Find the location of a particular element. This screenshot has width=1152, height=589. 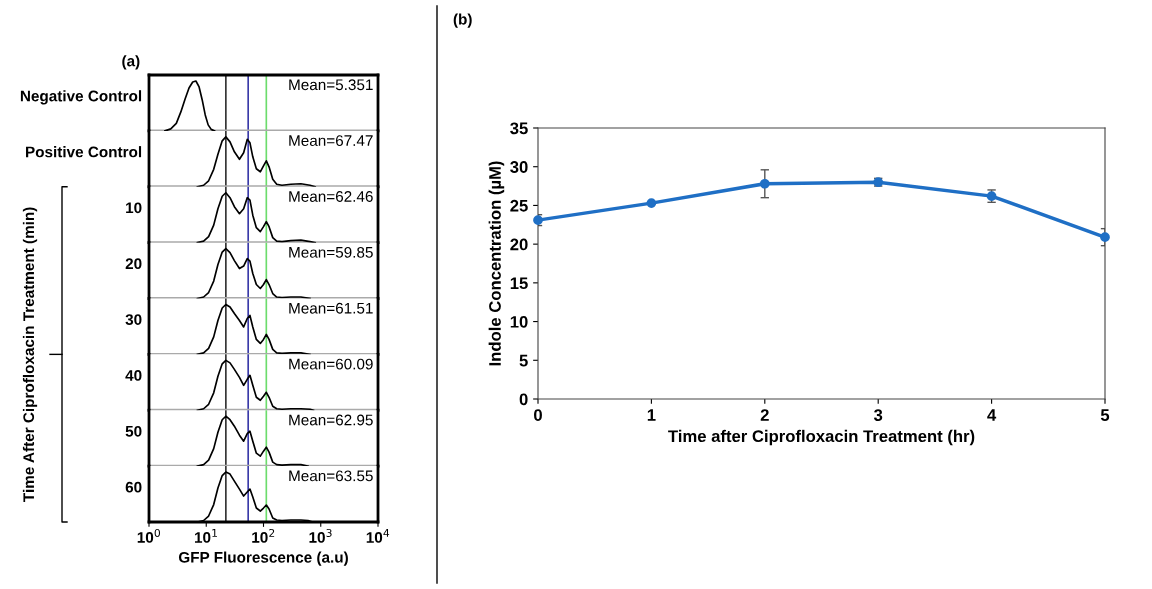

chart-title: (a) is located at coordinates (131, 62).